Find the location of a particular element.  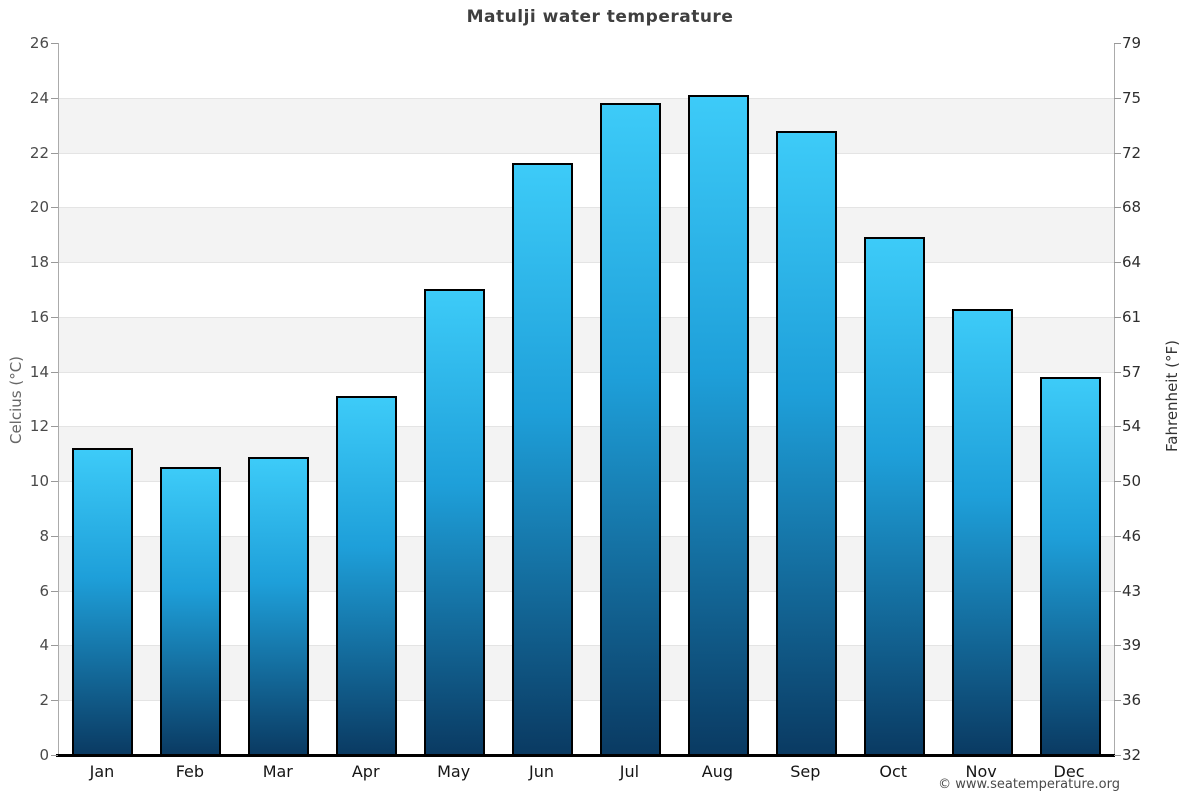

xtick-jul: Jul is located at coordinates (629, 771).